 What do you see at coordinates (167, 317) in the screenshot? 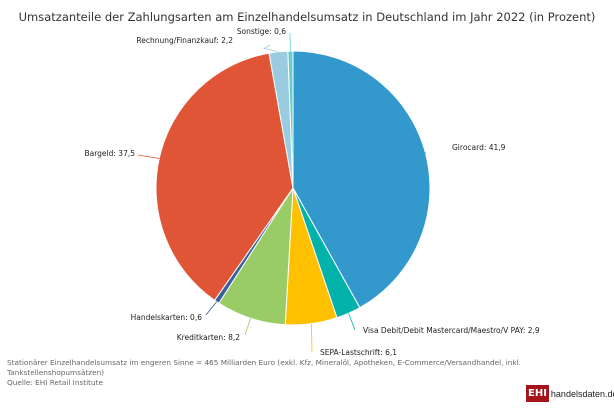
I see `slice-label: Handelskarten: 0,6` at bounding box center [167, 317].